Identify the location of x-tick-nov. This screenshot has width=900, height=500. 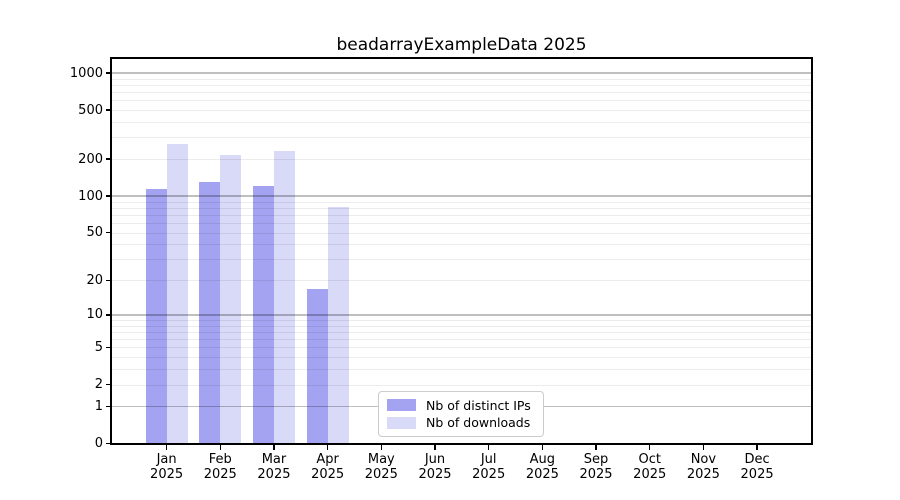
(703, 447).